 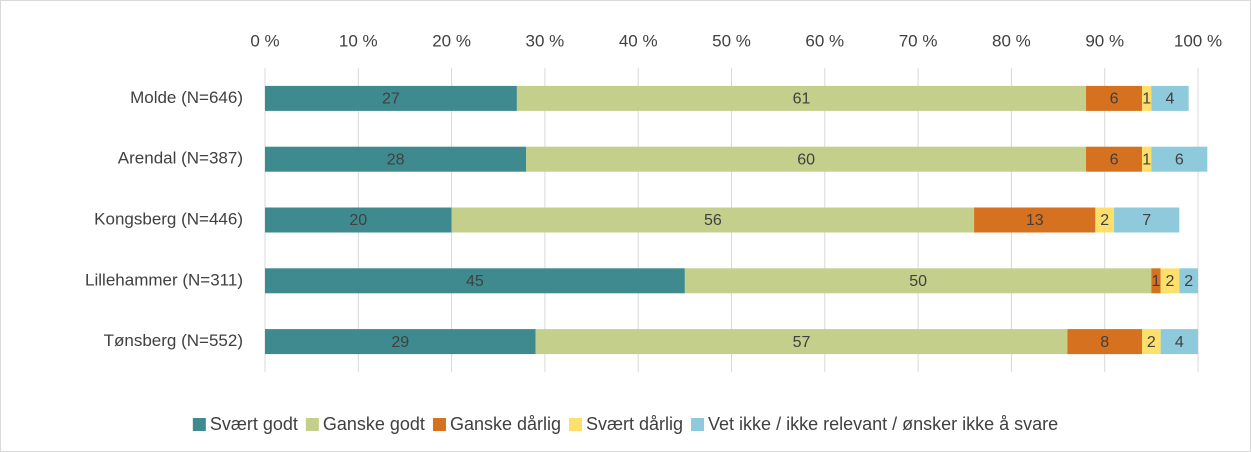 I want to click on data-label: 61, so click(x=802, y=99).